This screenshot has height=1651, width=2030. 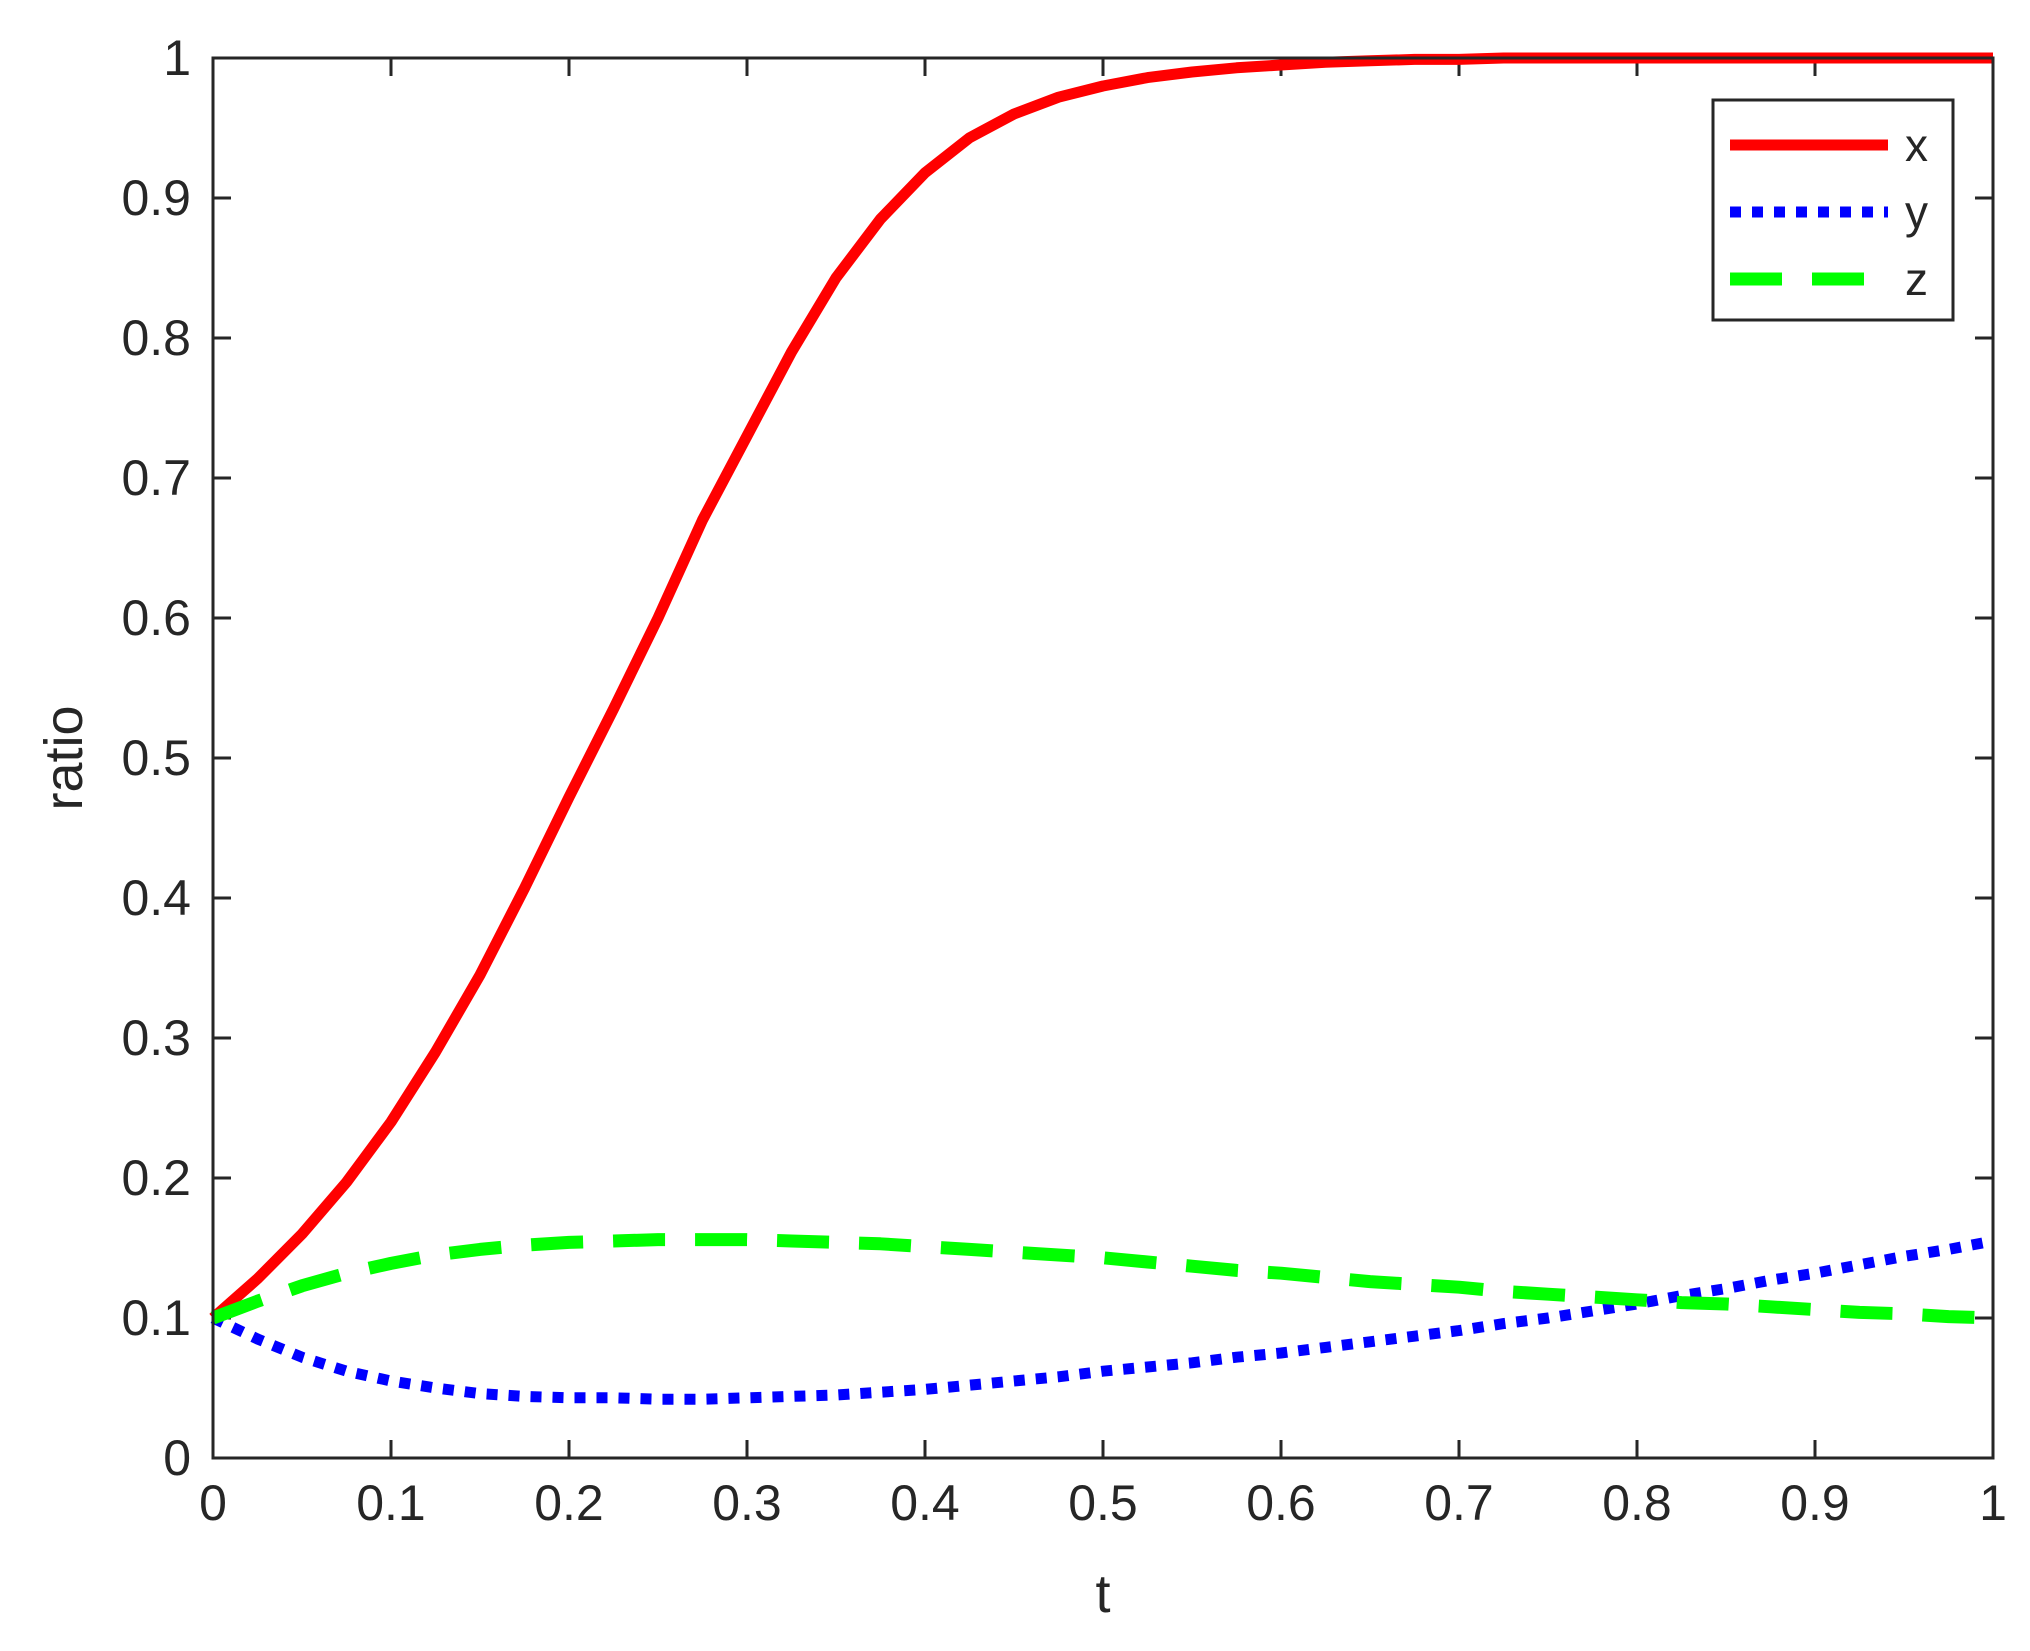 I want to click on x-tick-label: 1, so click(x=1993, y=1503).